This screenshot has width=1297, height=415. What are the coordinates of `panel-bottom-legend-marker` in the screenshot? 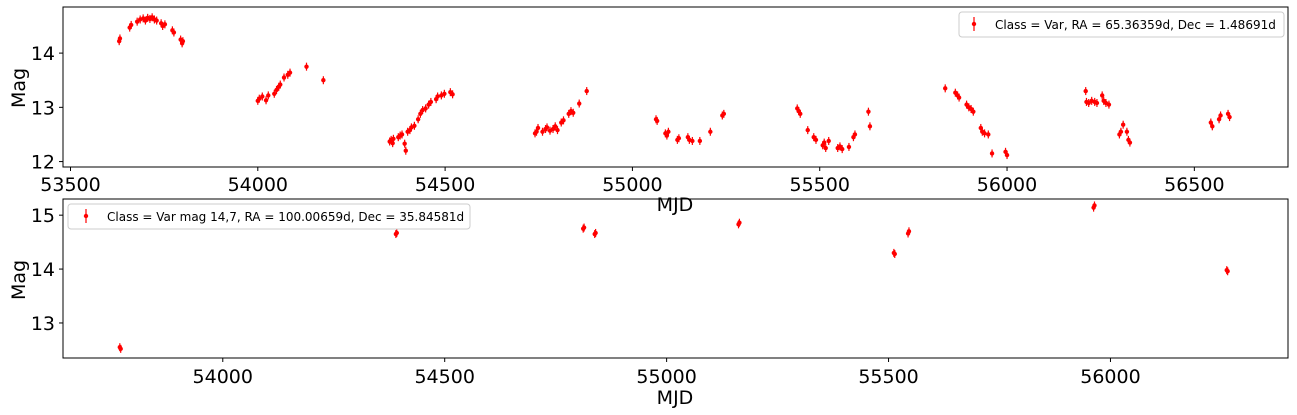 It's located at (86, 216).